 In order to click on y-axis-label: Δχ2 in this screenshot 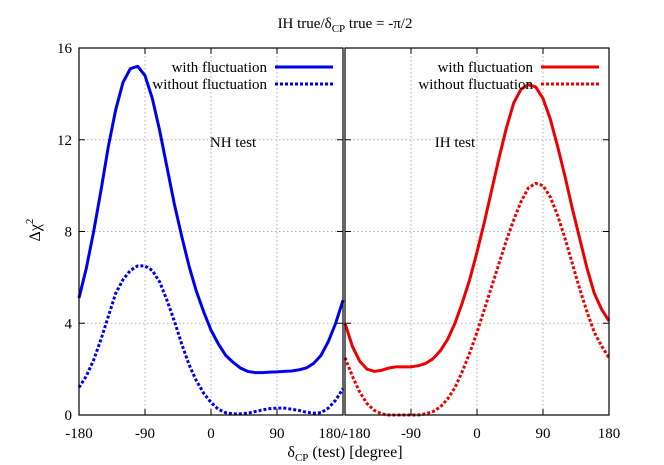, I will do `click(34, 230)`.